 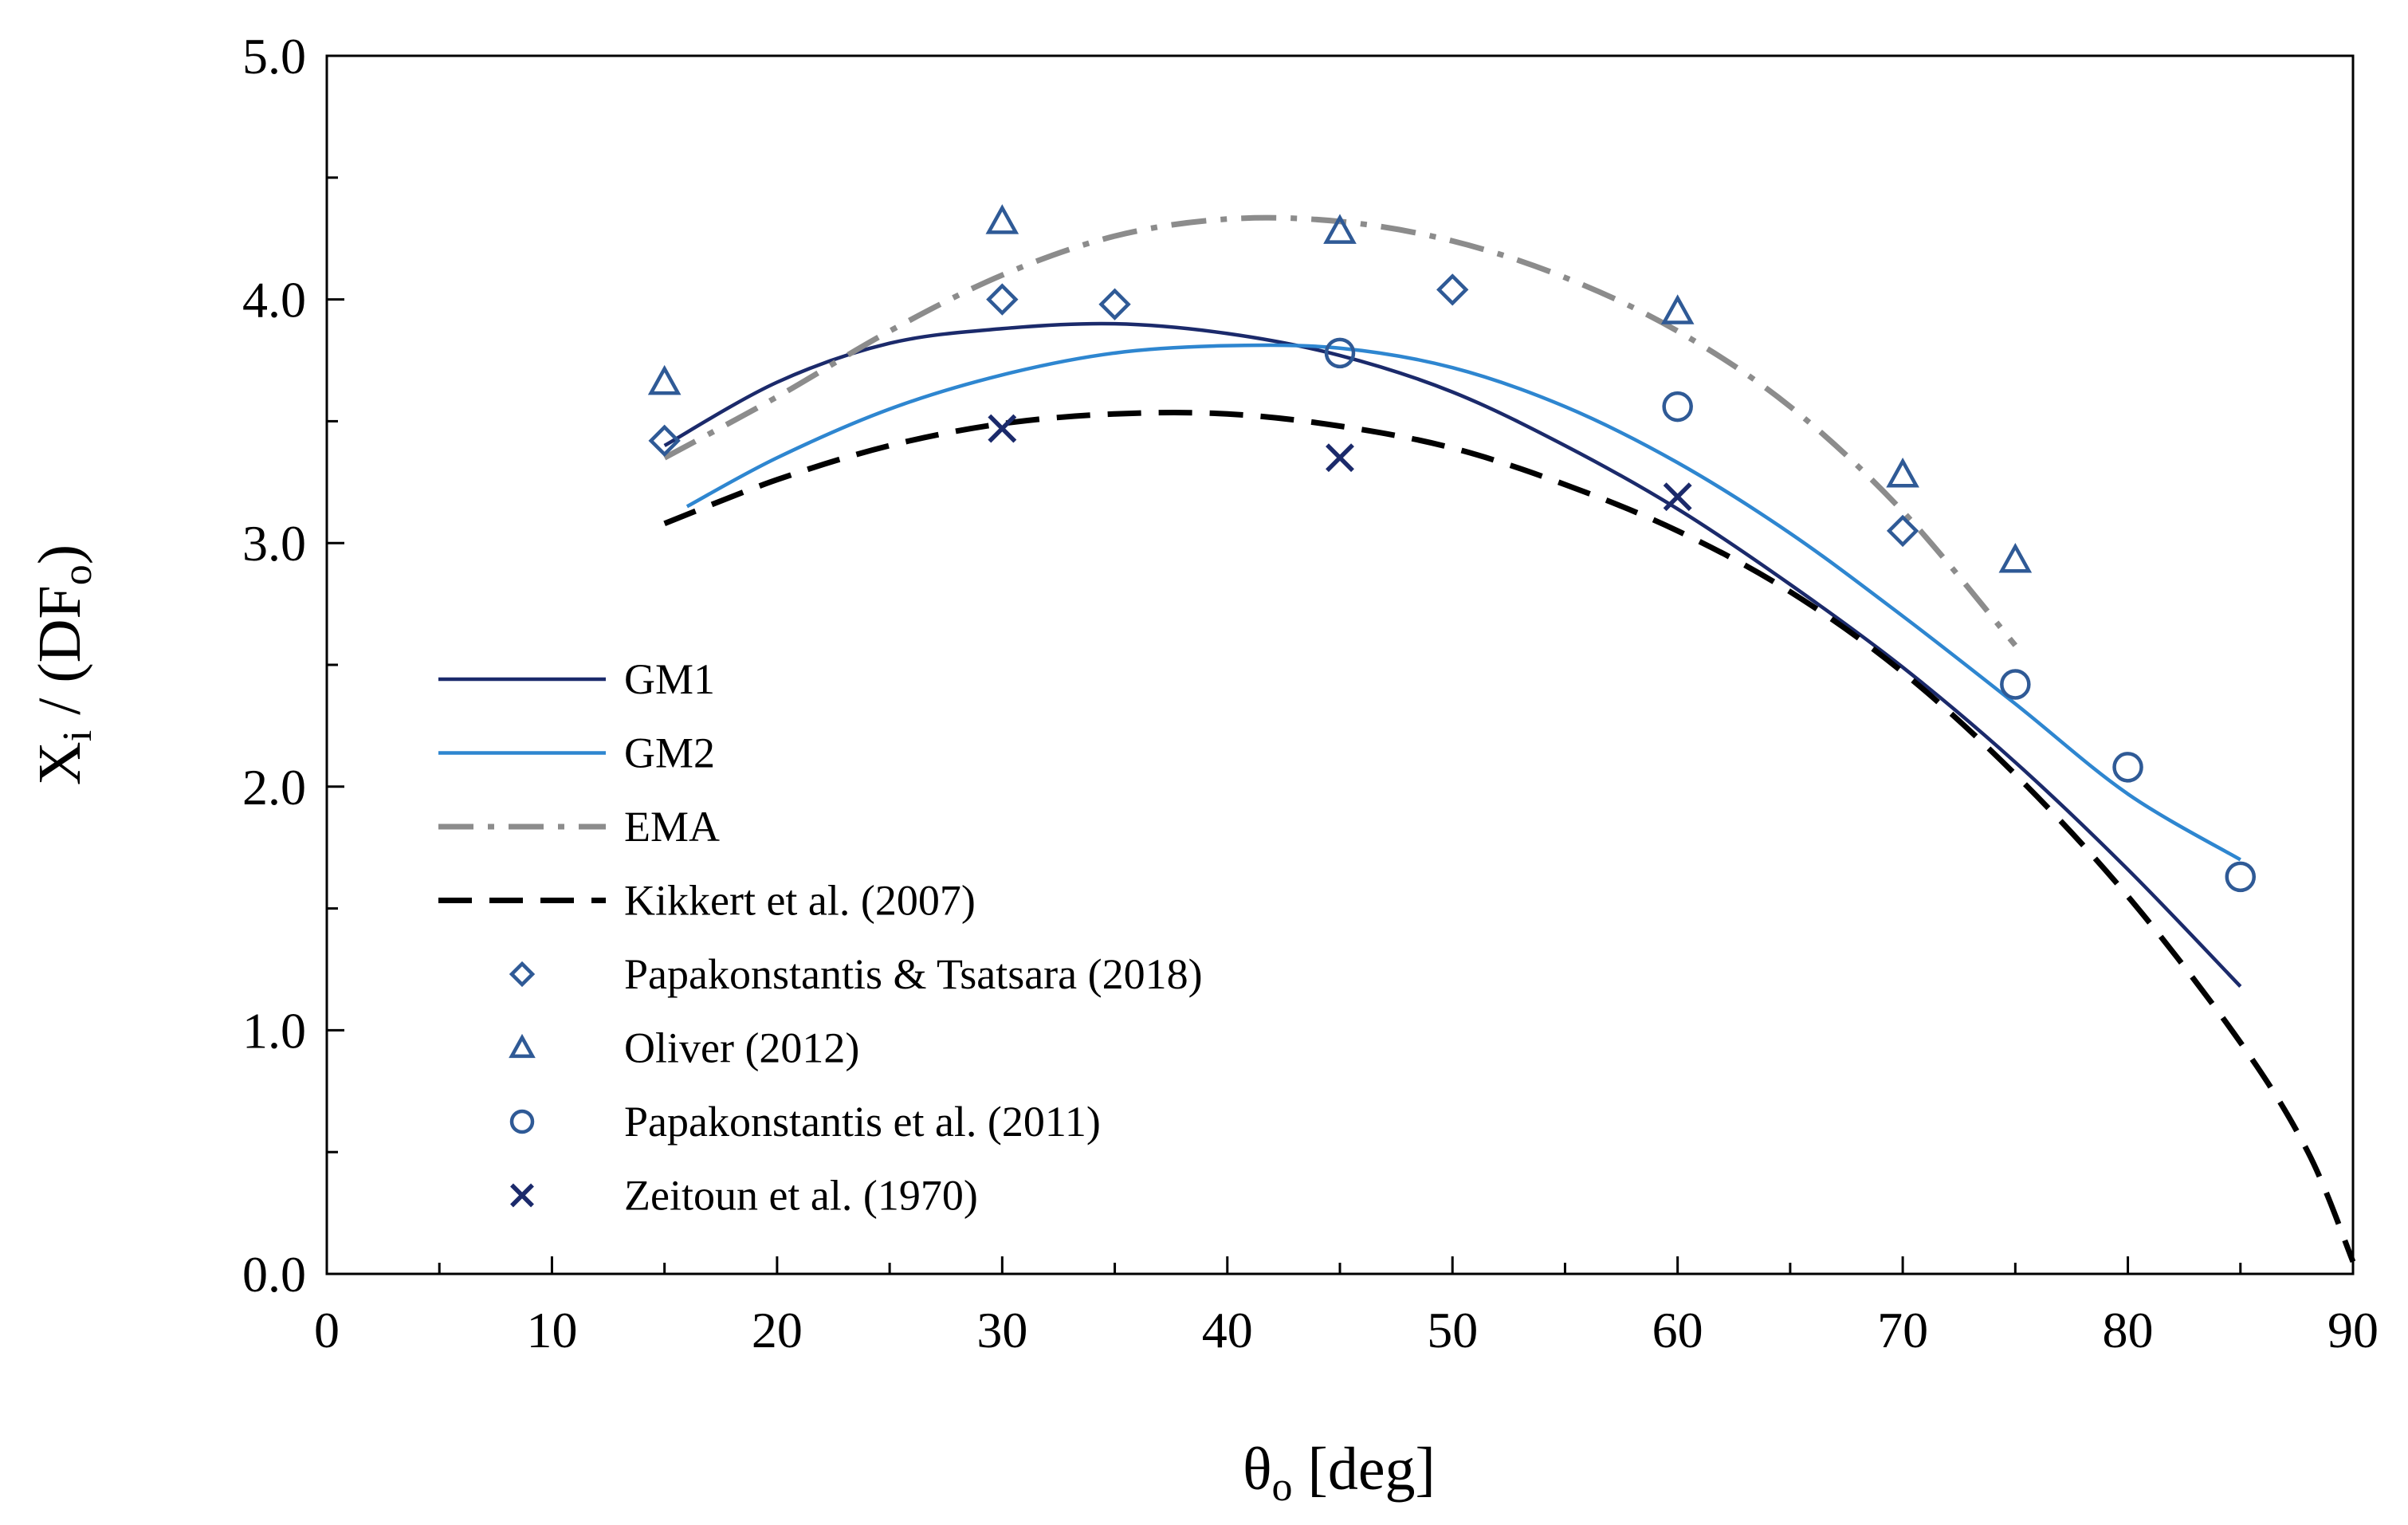 What do you see at coordinates (274, 1030) in the screenshot?
I see `y-tick-label: 1.0` at bounding box center [274, 1030].